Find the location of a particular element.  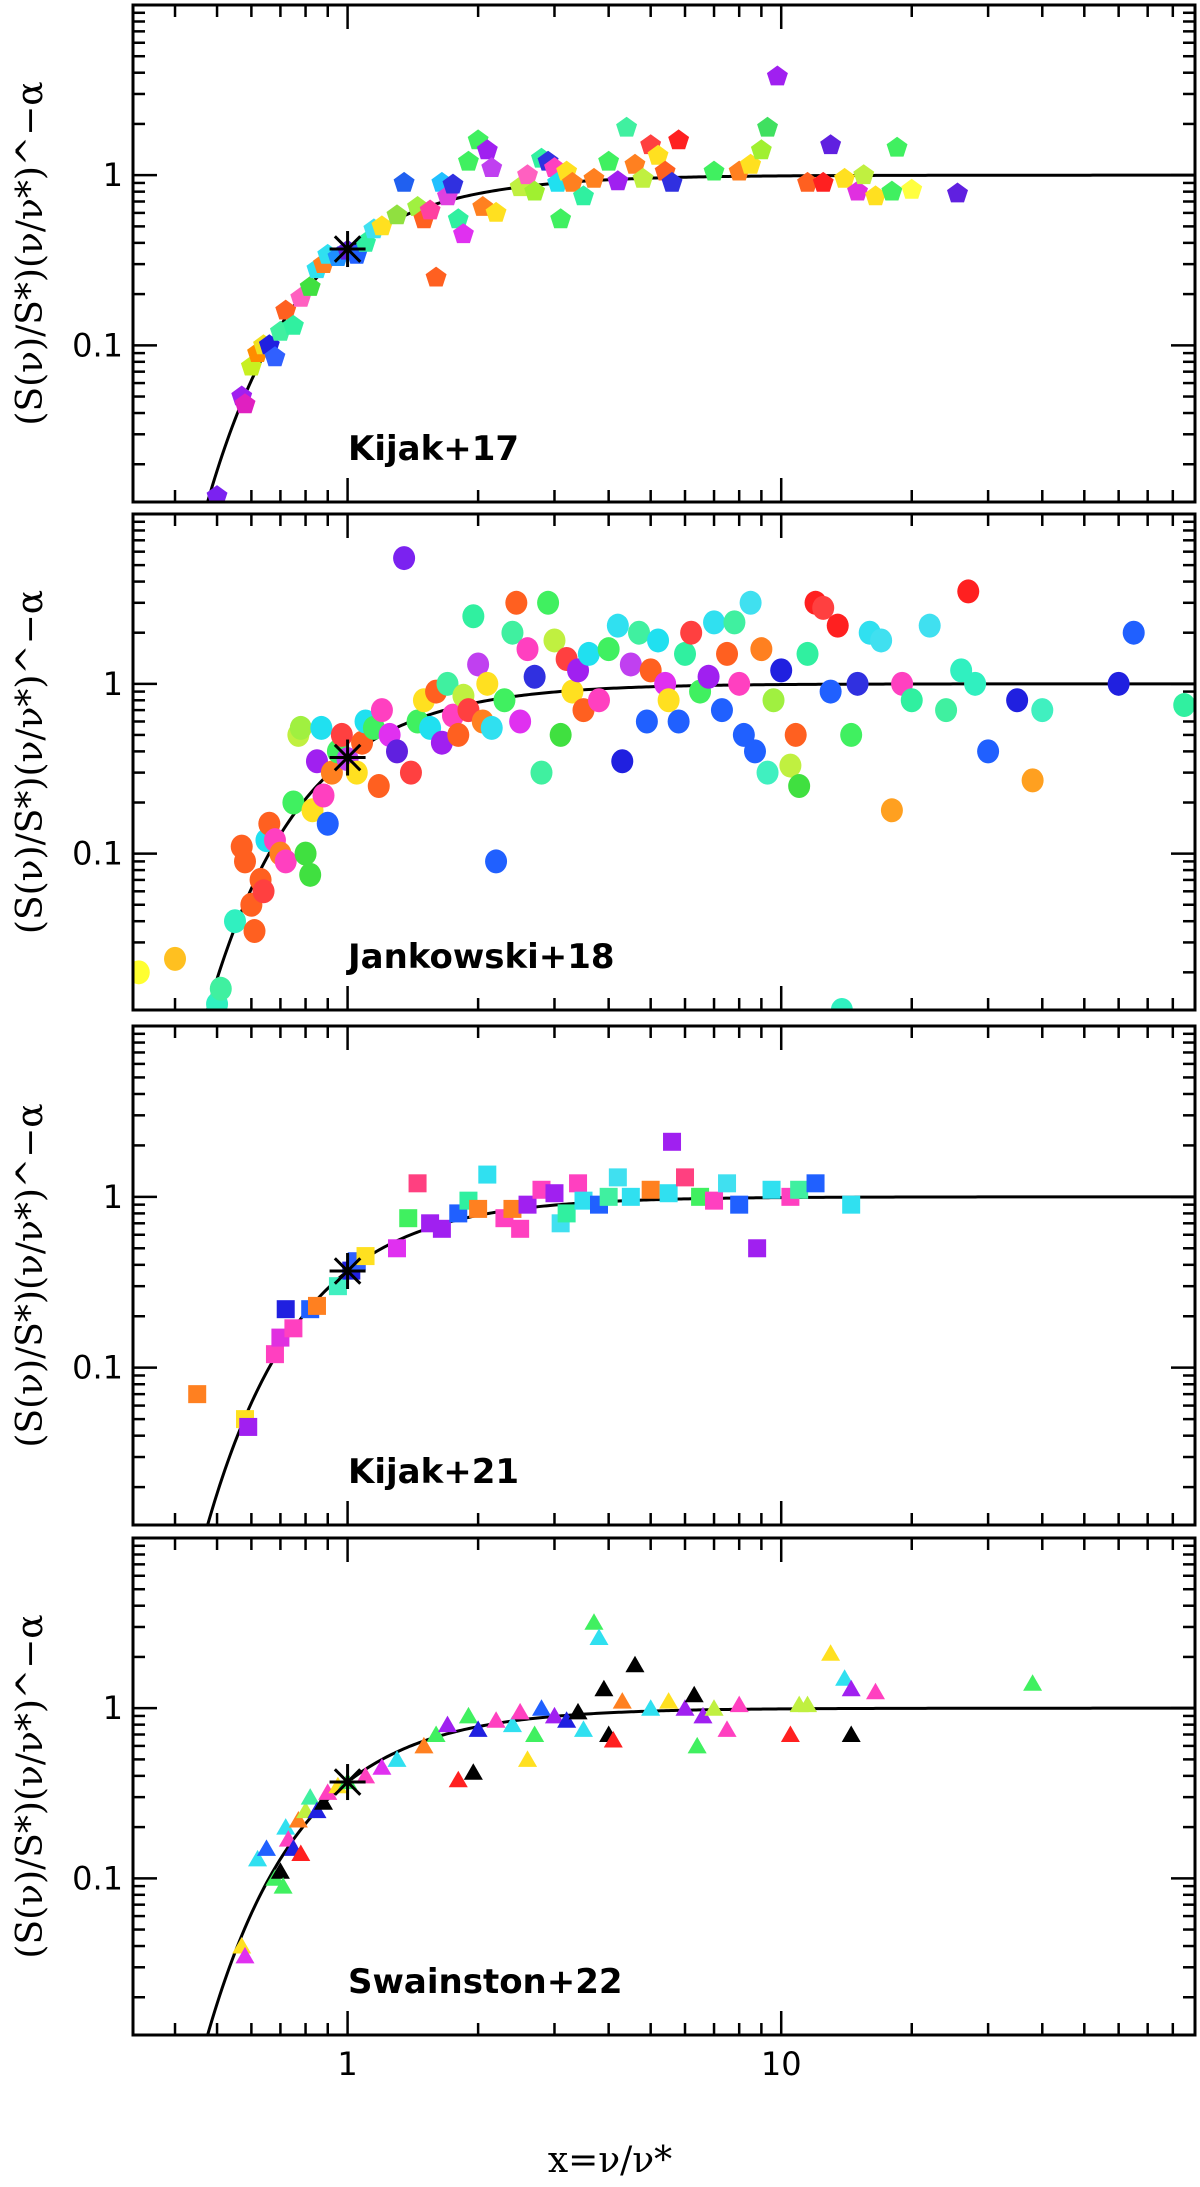

x-axis-title: x=ν/ν* is located at coordinates (610, 2160).